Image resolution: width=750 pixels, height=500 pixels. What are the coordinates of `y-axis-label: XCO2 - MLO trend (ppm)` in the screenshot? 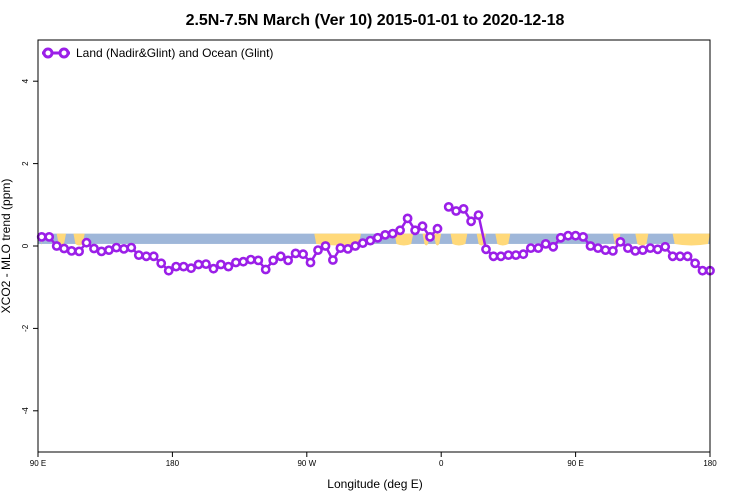 It's located at (6, 246).